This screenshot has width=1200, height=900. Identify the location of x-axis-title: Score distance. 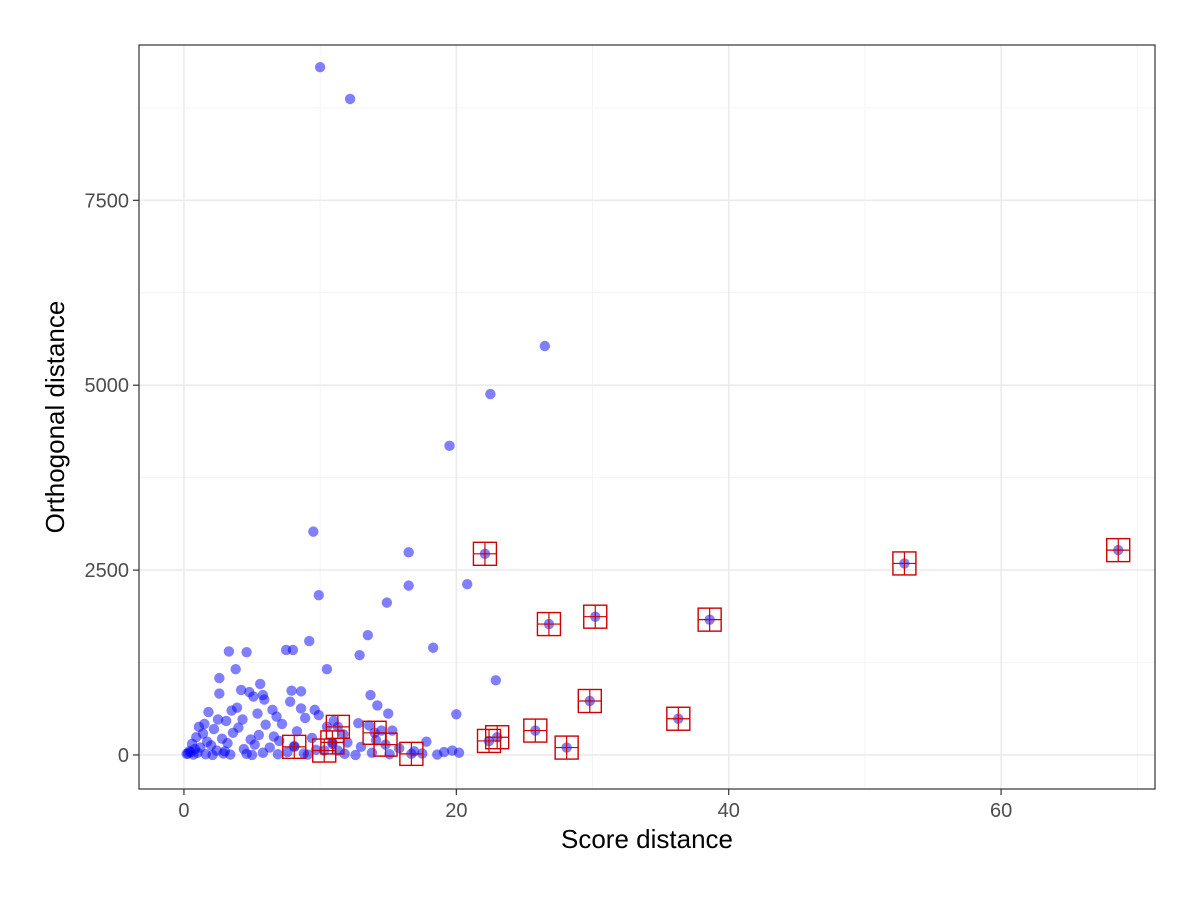
(647, 839).